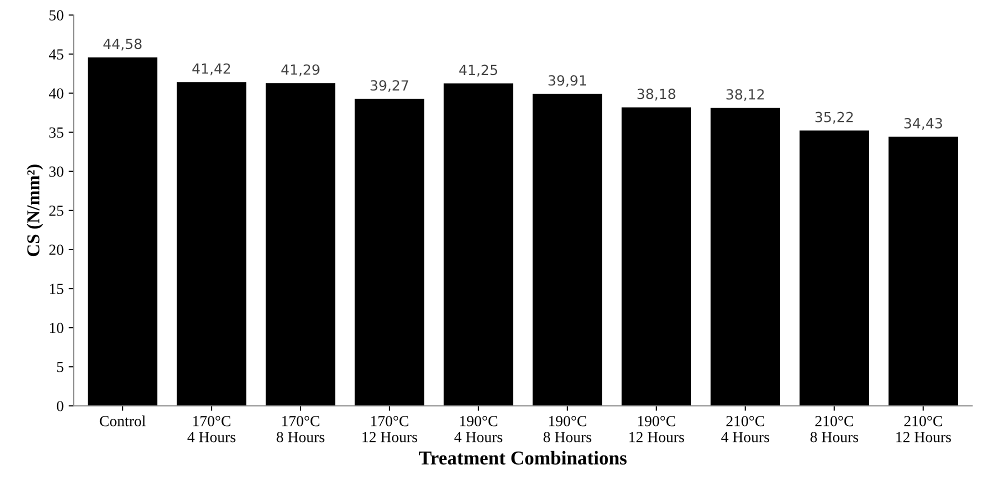 Image resolution: width=982 pixels, height=501 pixels. What do you see at coordinates (56, 54) in the screenshot?
I see `y-tick-label: 45` at bounding box center [56, 54].